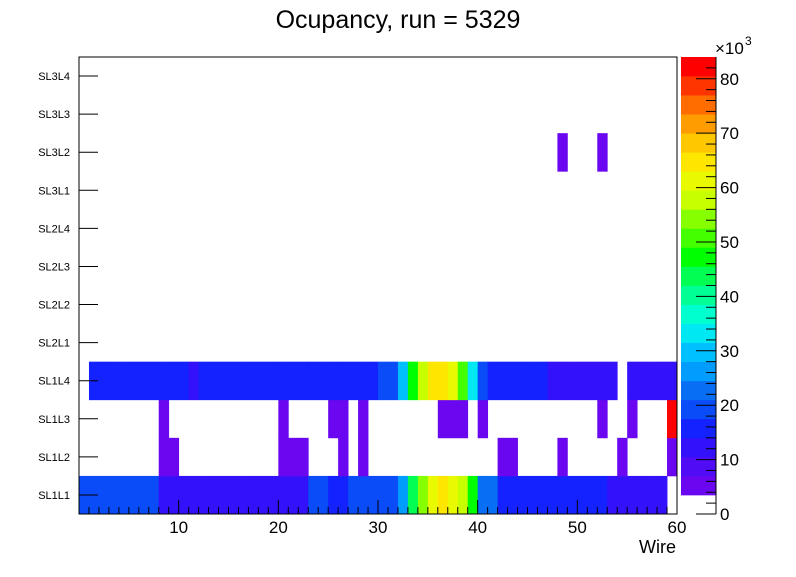  I want to click on y-tick-label: SL2L3, so click(54, 267).